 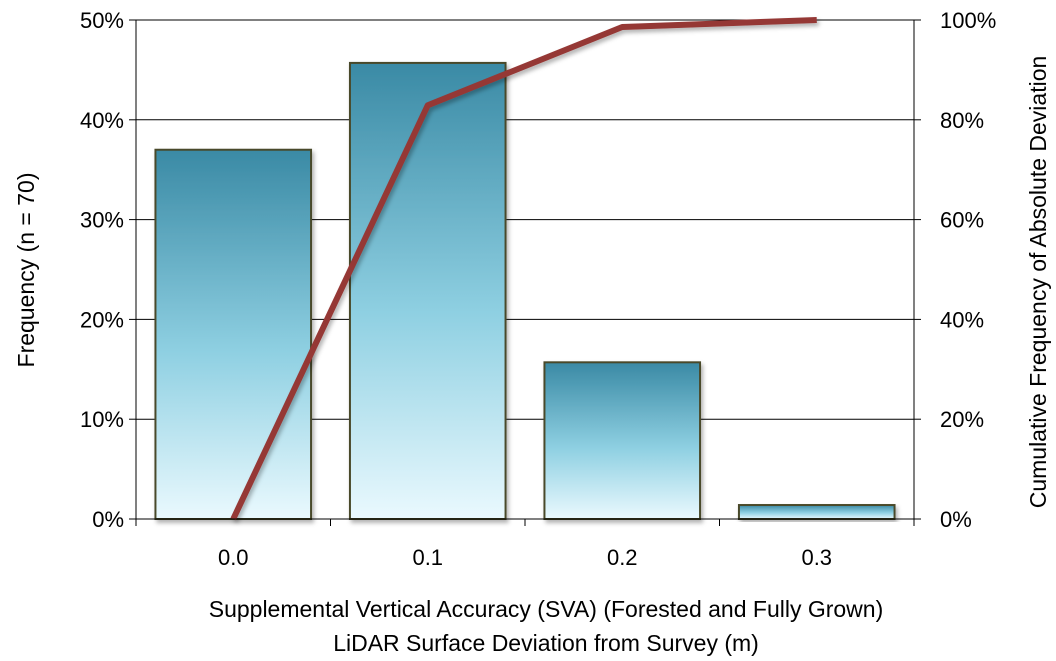 What do you see at coordinates (427, 290) in the screenshot?
I see `bar-0.1` at bounding box center [427, 290].